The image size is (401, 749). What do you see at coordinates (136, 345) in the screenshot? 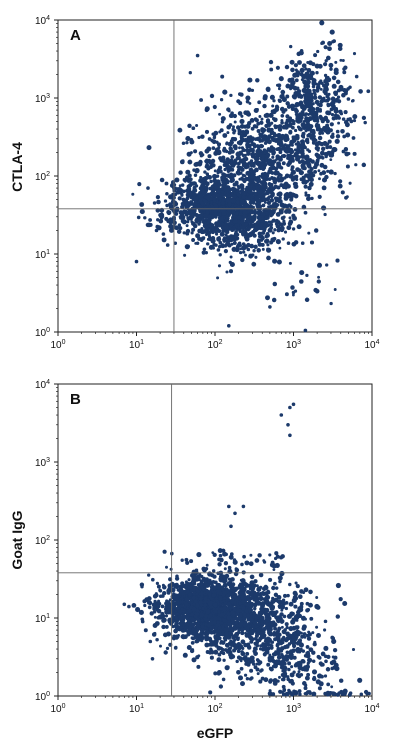
I see `x-tick-label: 101` at bounding box center [136, 345].